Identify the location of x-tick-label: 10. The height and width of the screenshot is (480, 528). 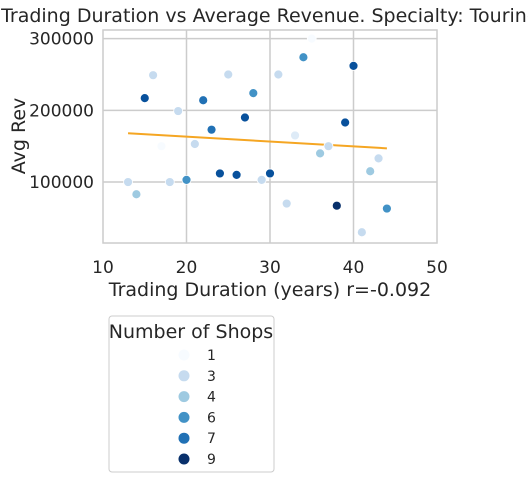
(103, 268).